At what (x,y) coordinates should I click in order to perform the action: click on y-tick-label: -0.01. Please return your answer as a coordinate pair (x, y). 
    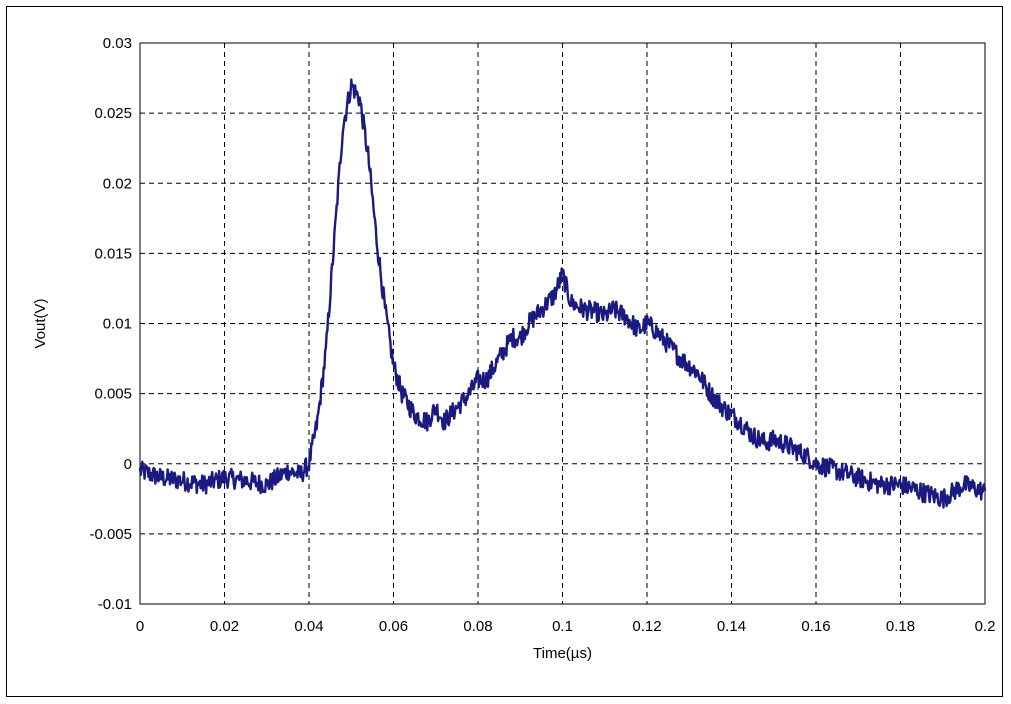
    Looking at the image, I should click on (115, 604).